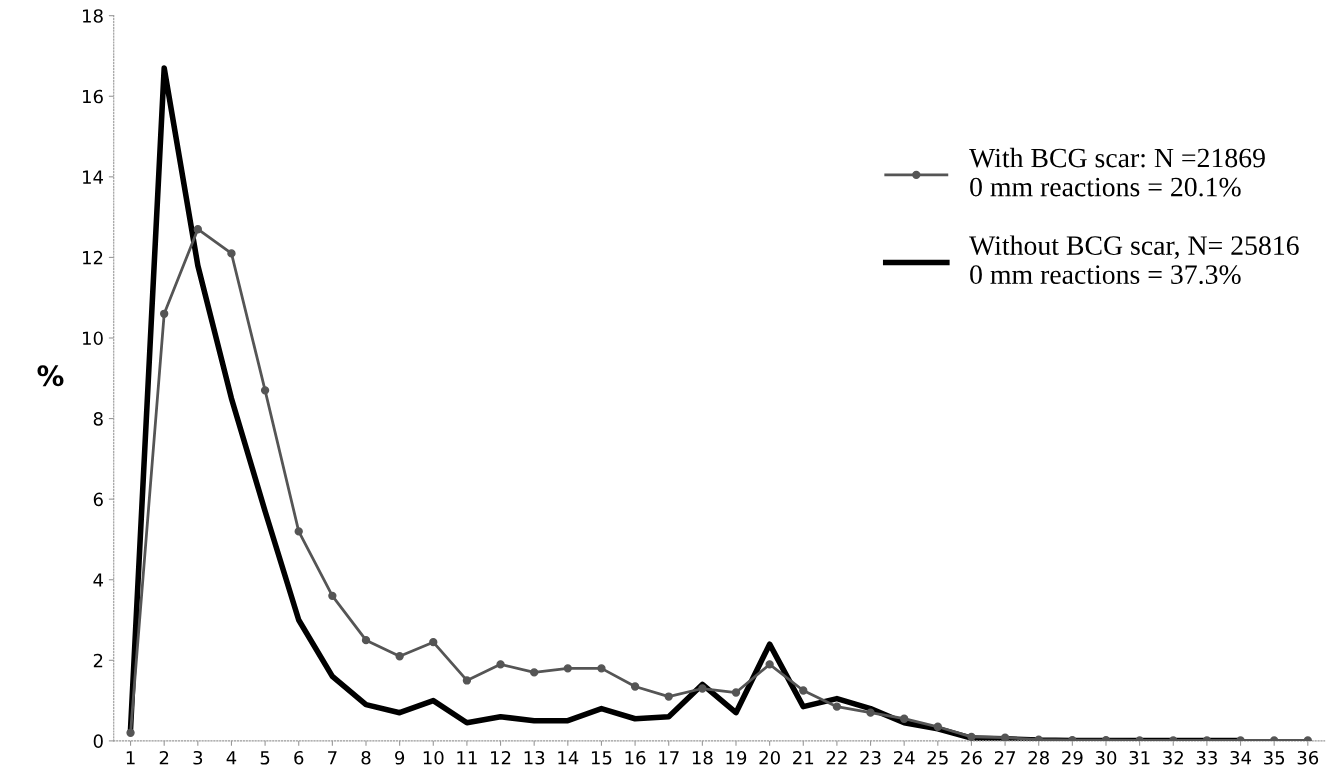 This screenshot has width=1338, height=784. I want to click on x-tick-label: 16, so click(635, 757).